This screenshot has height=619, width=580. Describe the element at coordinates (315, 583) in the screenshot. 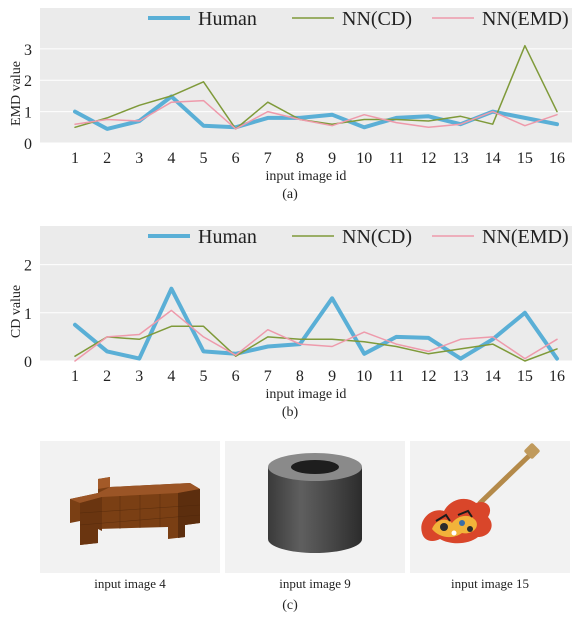

I see `thumbnail-label-2: input image 9` at that location.